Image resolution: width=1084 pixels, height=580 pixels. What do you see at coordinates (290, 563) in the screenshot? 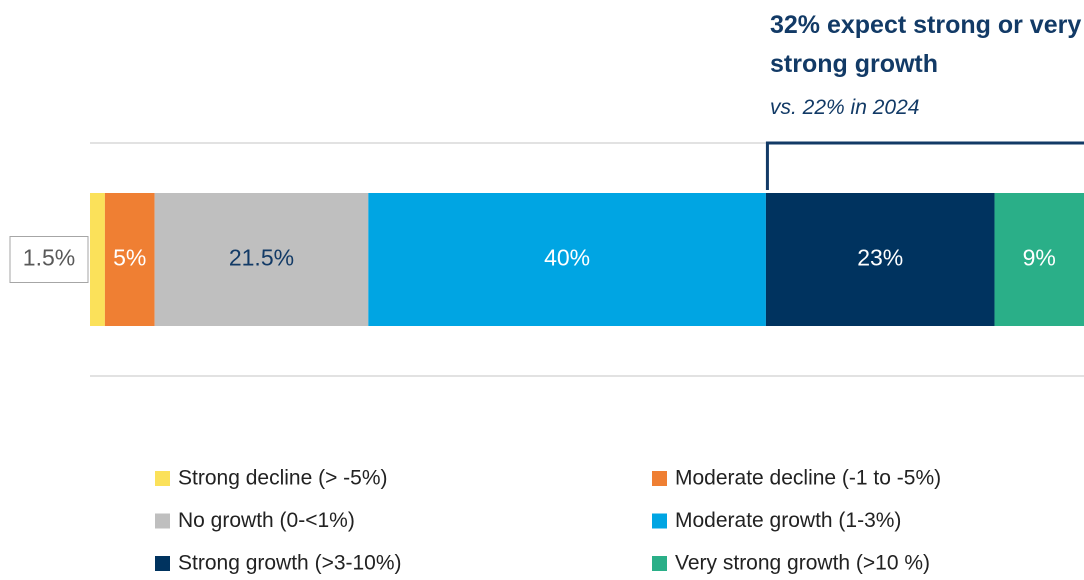
I see `legend-label: Strong growth (>3-10%)` at bounding box center [290, 563].